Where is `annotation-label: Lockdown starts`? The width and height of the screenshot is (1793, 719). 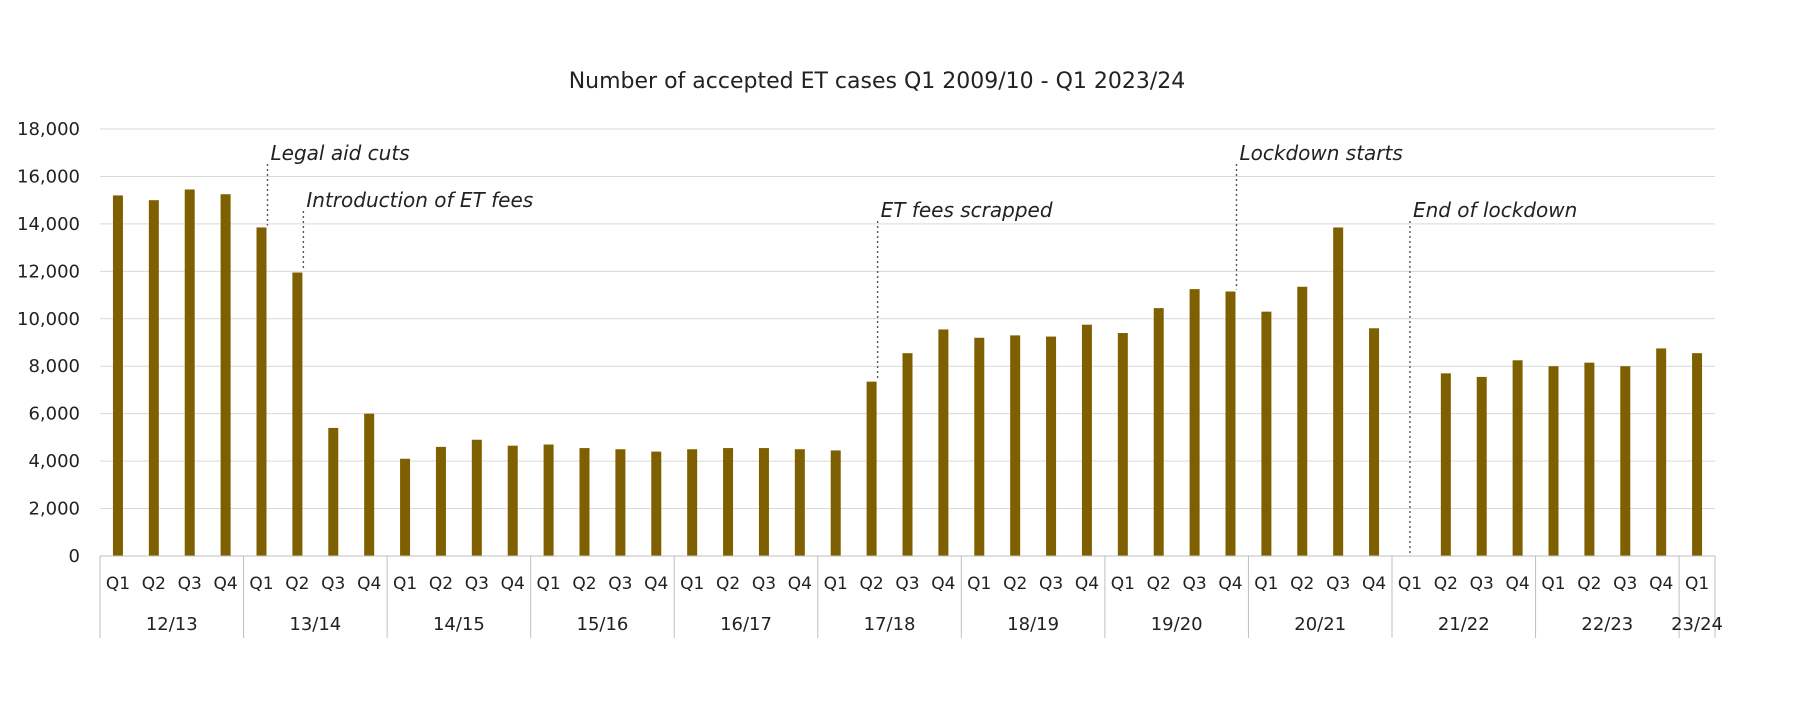
annotation-label: Lockdown starts is located at coordinates (1321, 153).